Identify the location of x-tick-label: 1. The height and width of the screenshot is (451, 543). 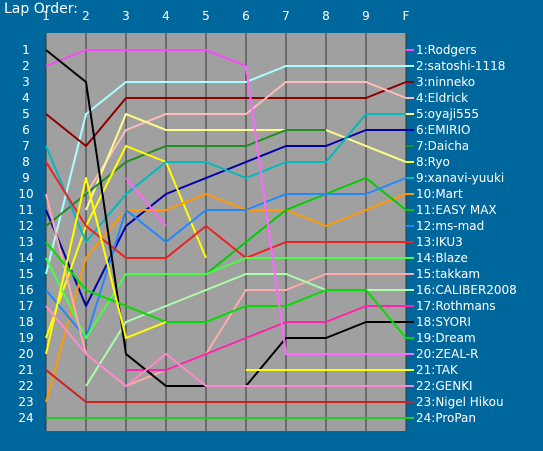
(46, 16).